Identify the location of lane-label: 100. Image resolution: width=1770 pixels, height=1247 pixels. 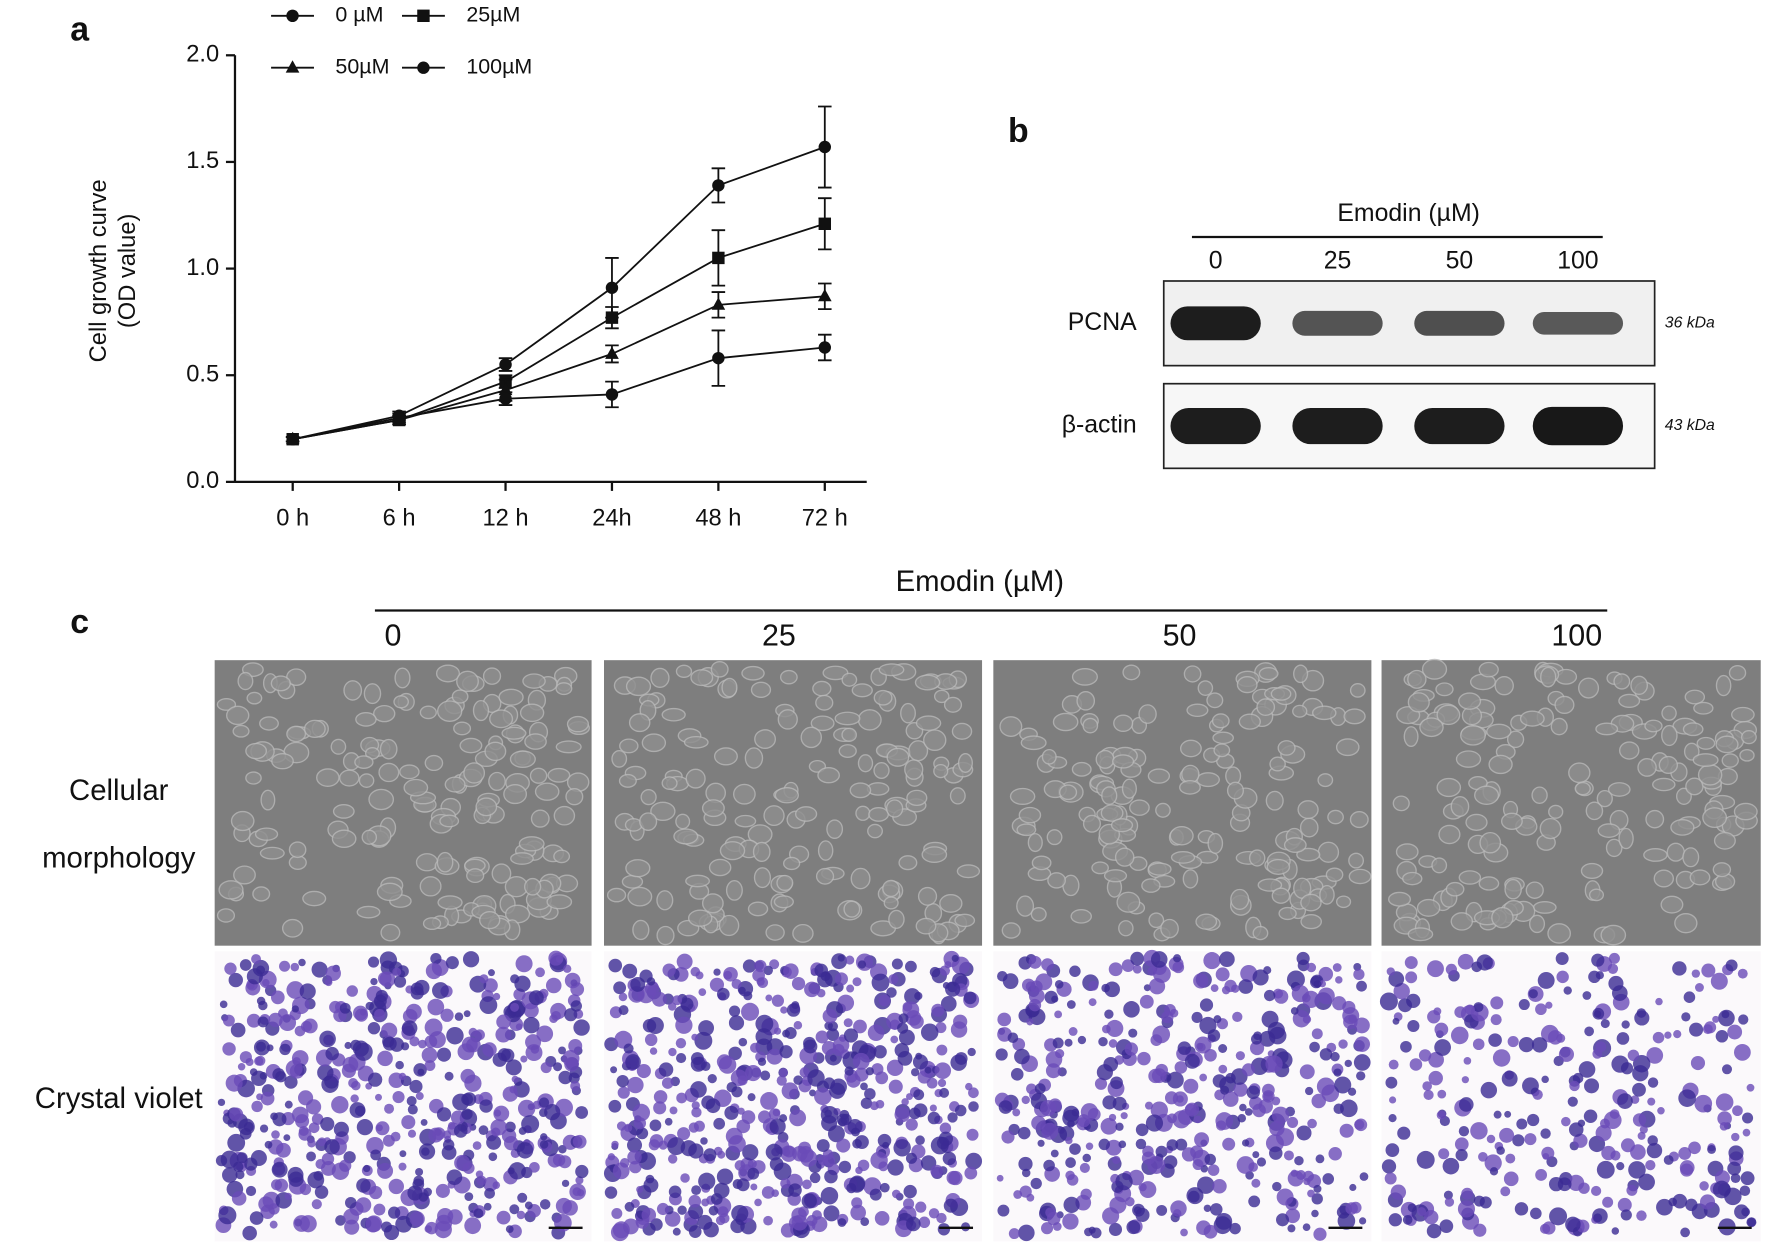
(1577, 260).